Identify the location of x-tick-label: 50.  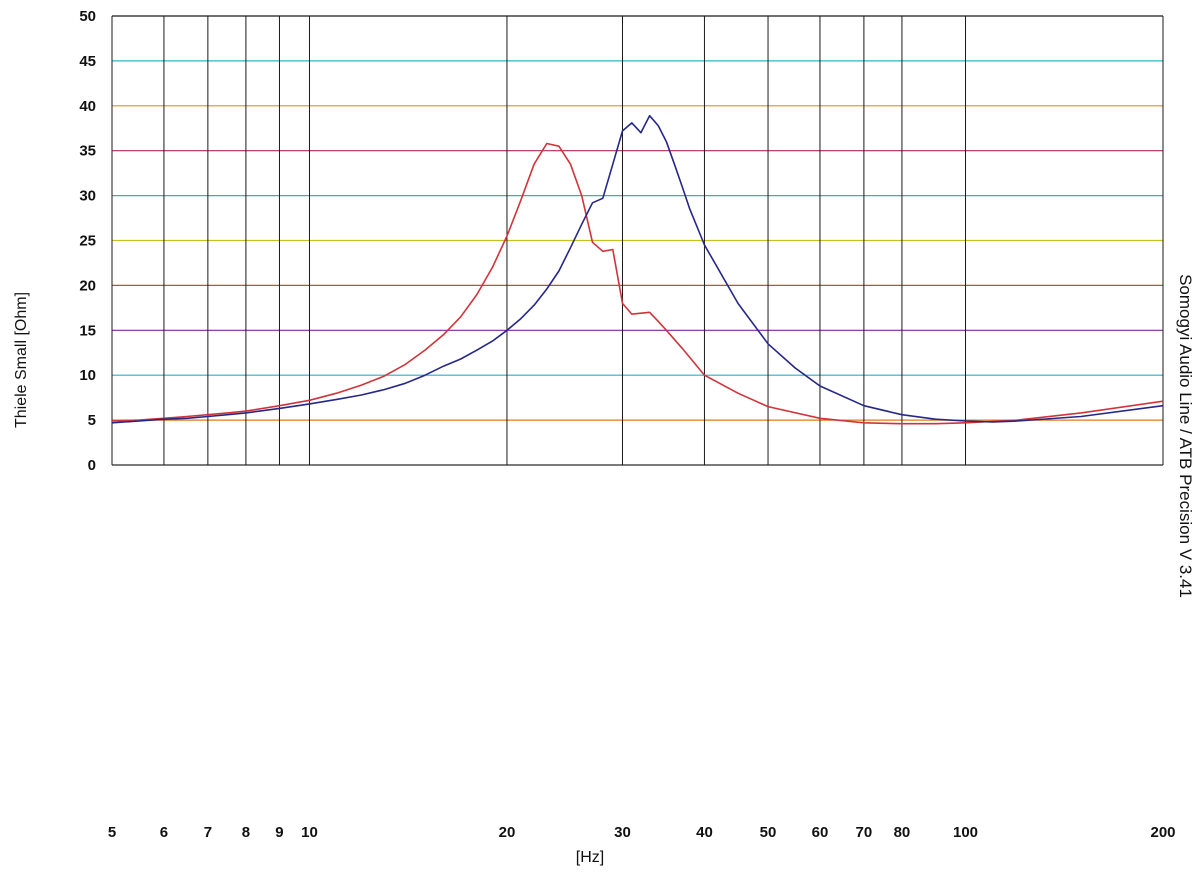
(768, 832).